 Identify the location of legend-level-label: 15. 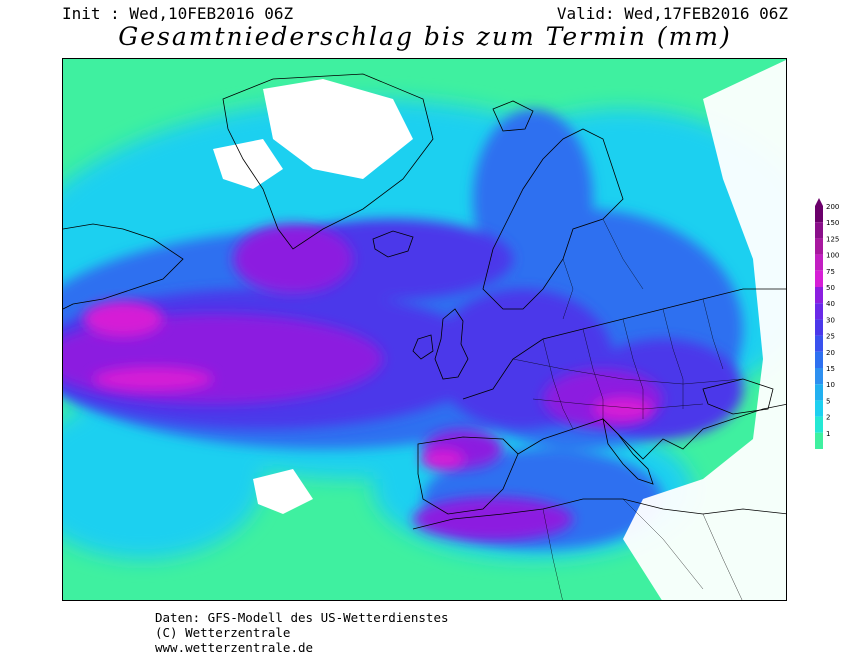
(830, 369).